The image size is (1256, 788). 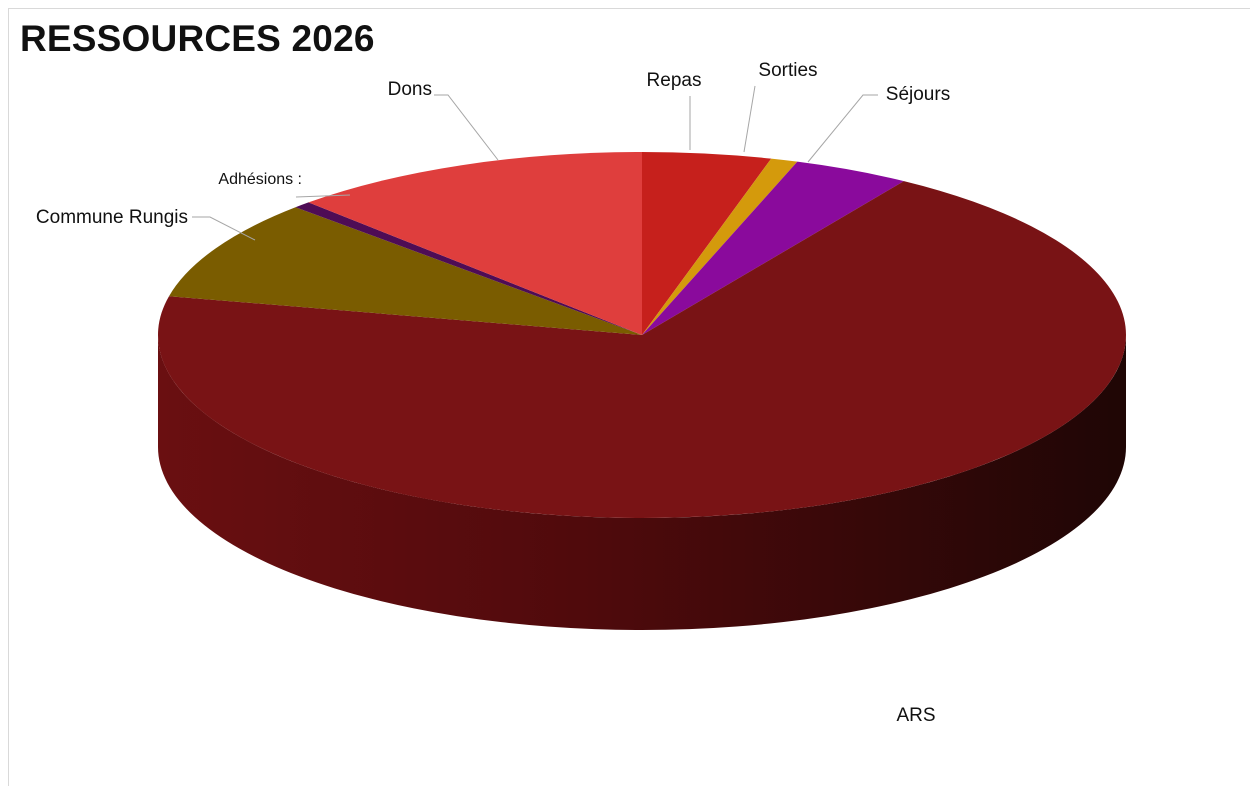 I want to click on leader-line-dons, so click(x=466, y=127).